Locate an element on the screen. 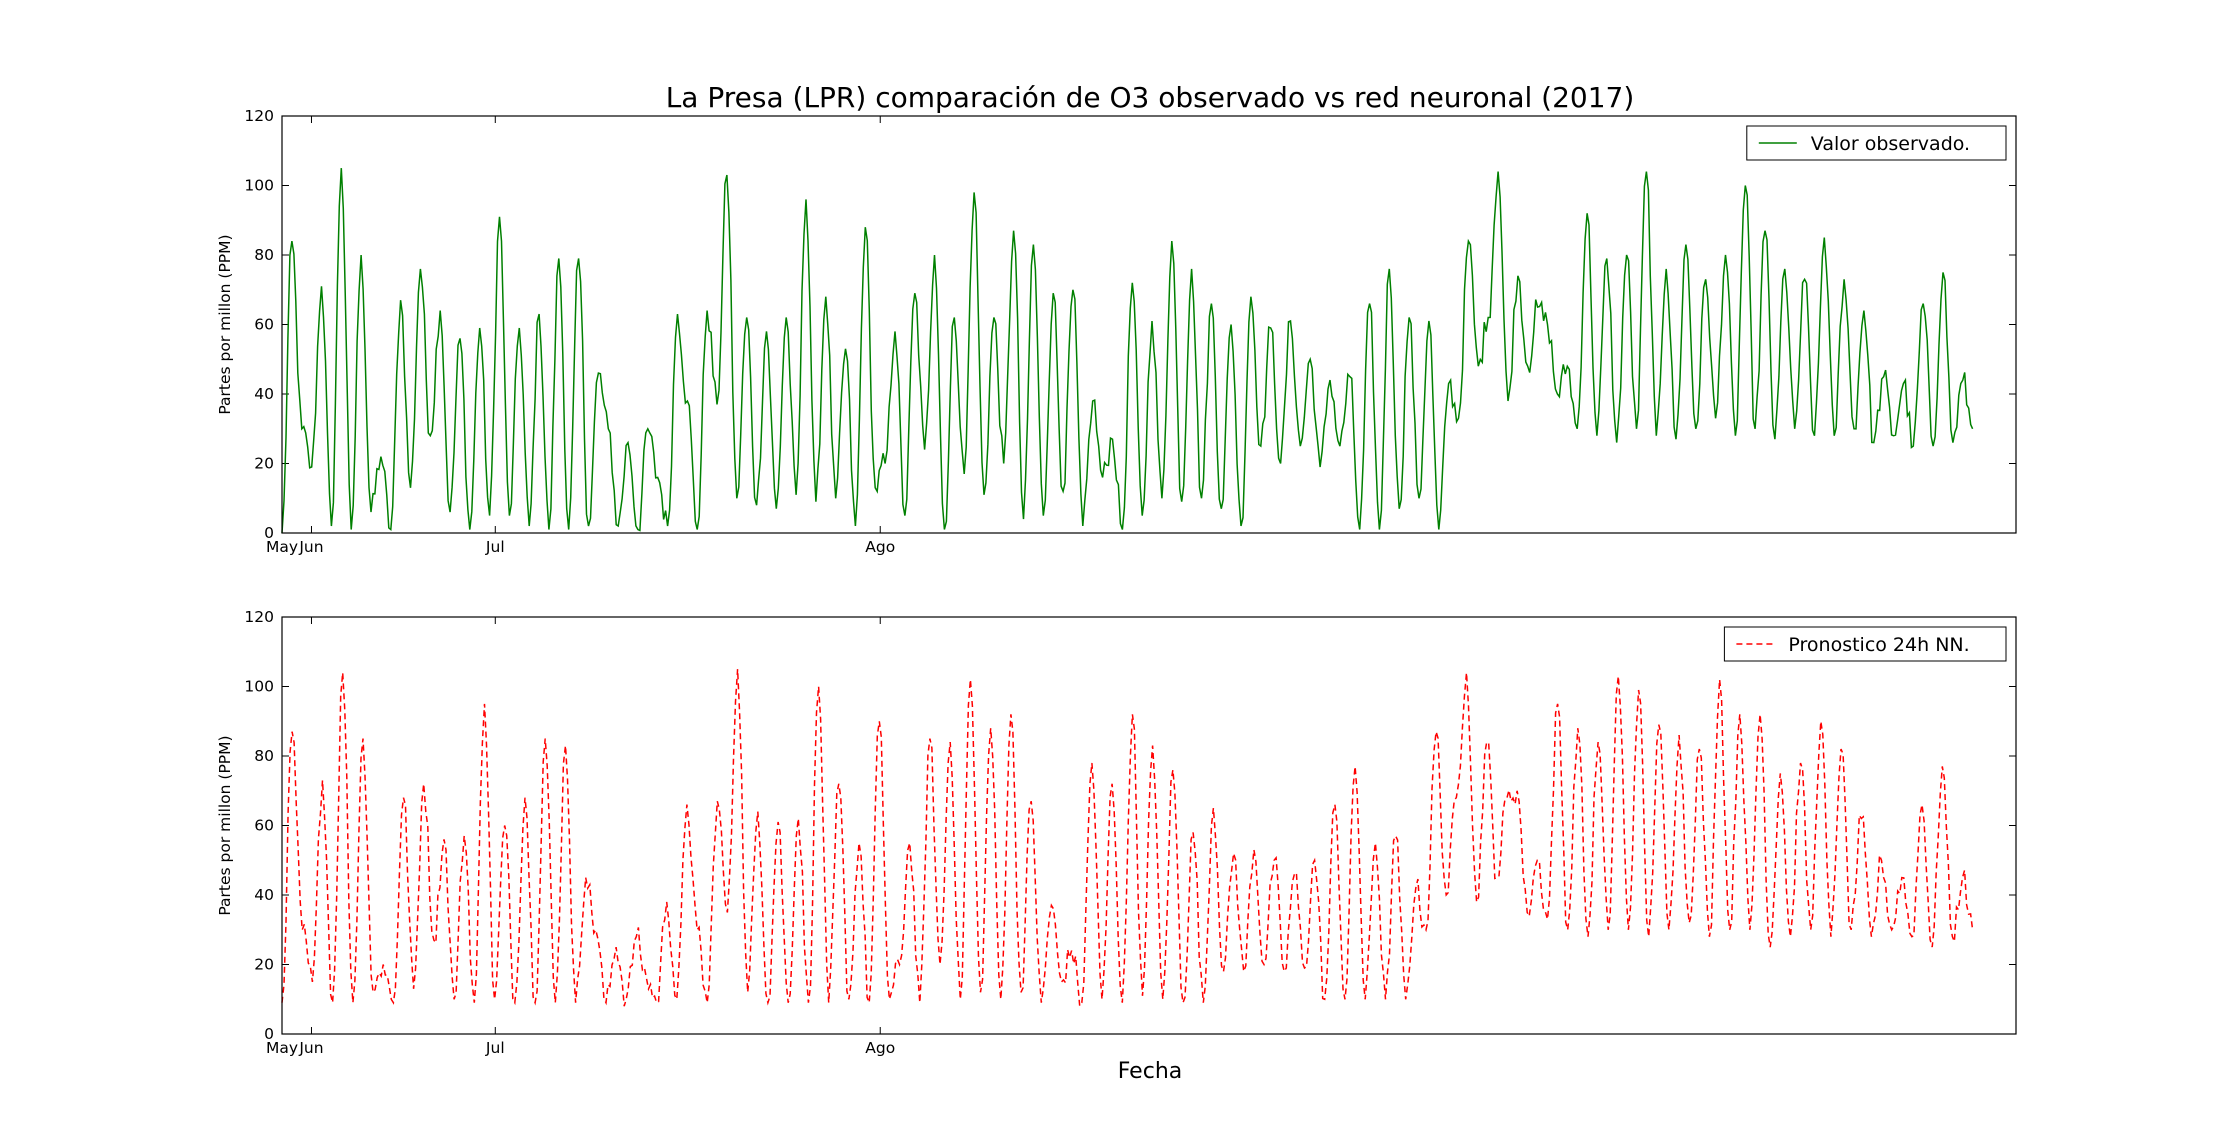  panel-observed-x-ticks: May Jun Jul Ago is located at coordinates (580, 336).